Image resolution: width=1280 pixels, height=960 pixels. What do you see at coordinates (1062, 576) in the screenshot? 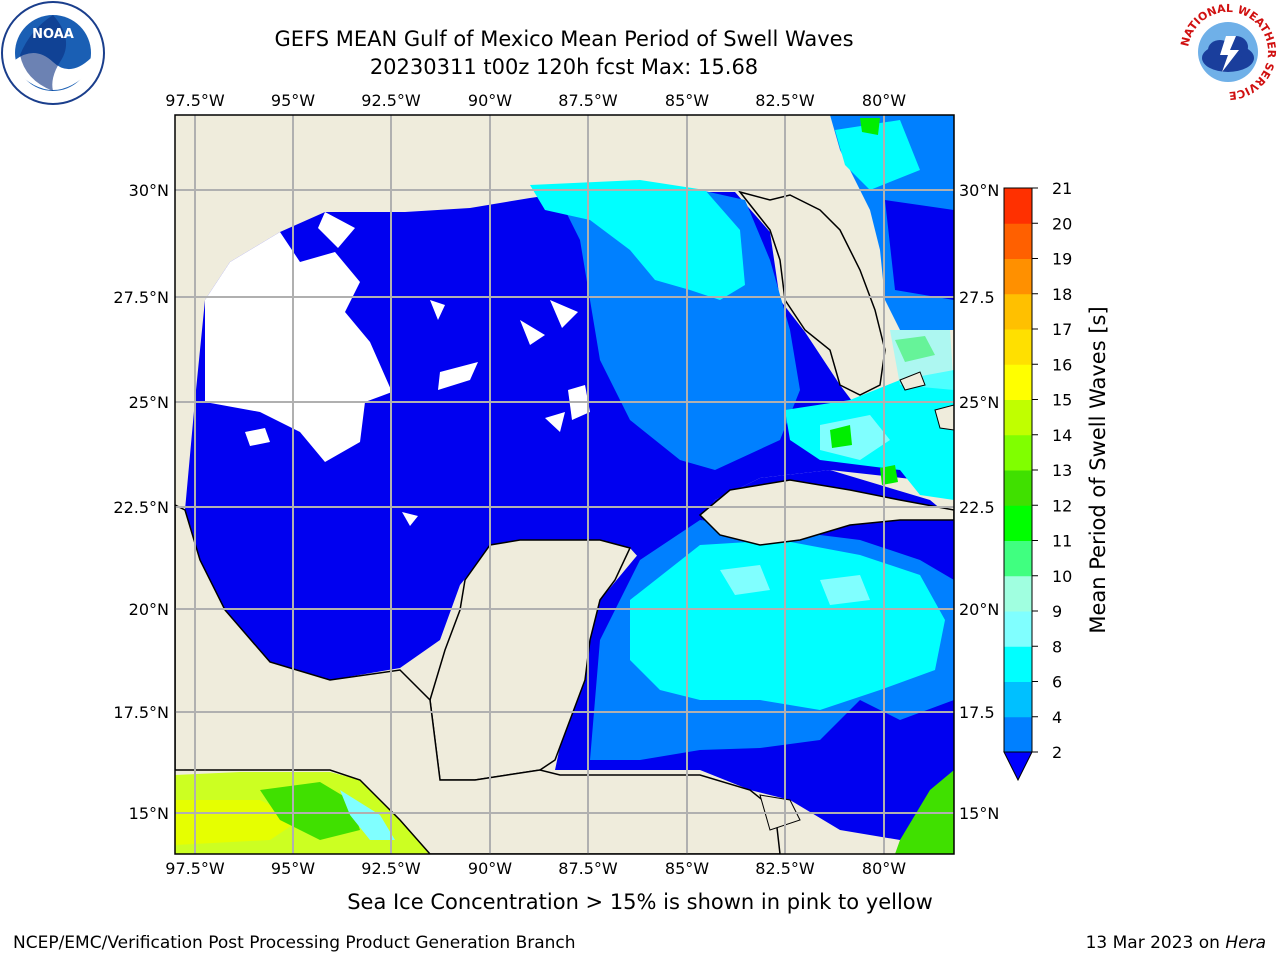
I see `colorbar-tick-label: 10` at bounding box center [1062, 576].